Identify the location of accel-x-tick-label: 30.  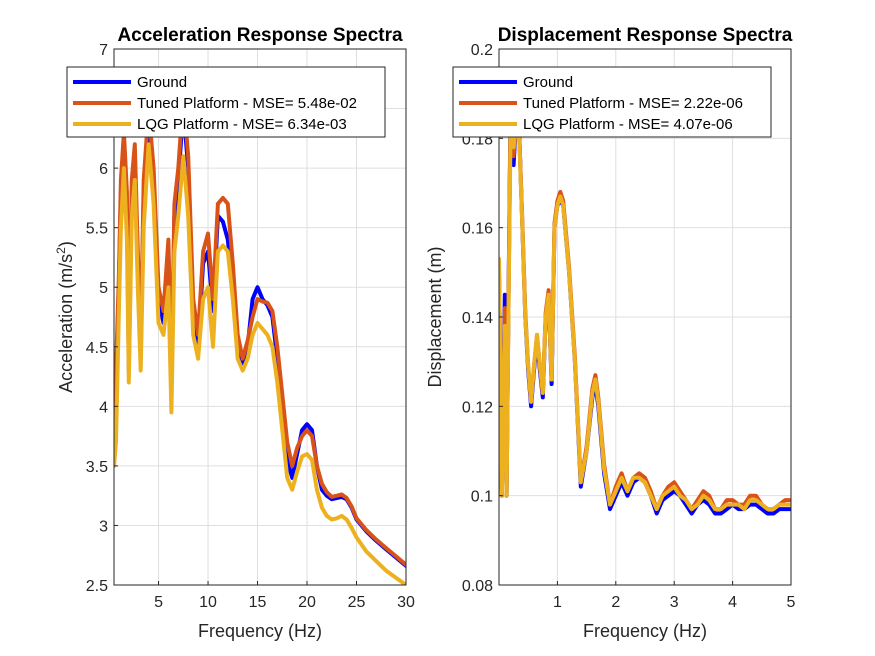
(406, 602).